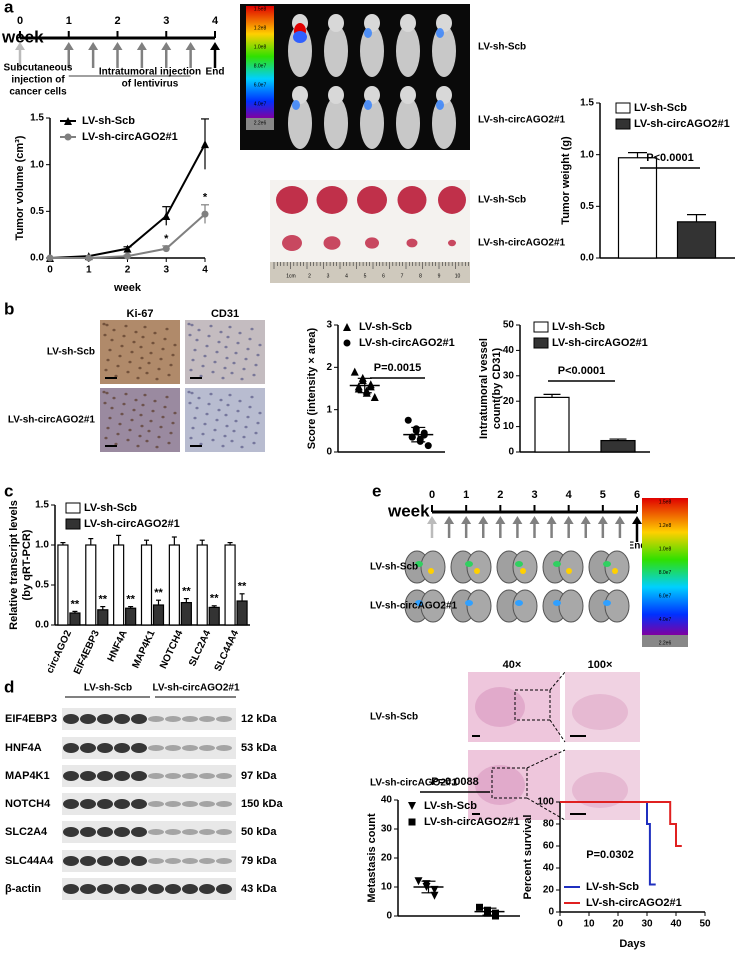  I want to click on tissue, so click(600, 712).